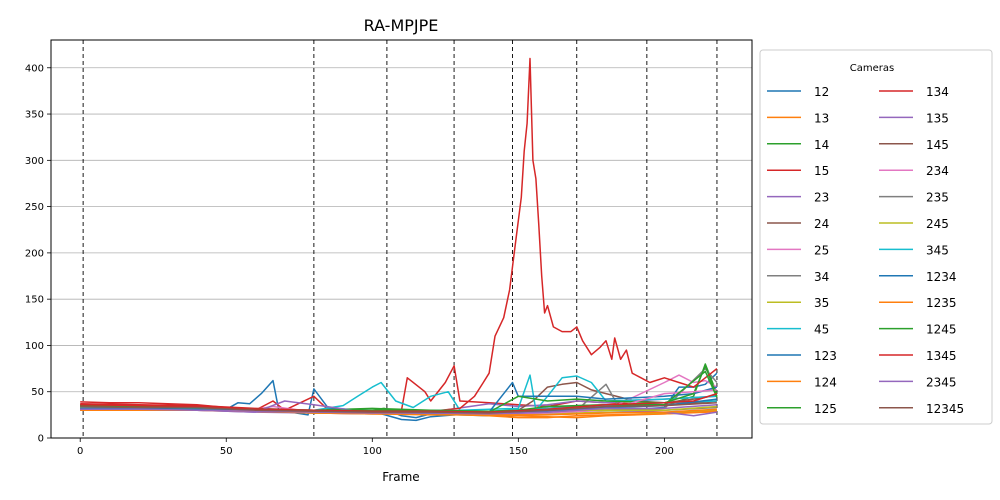 This screenshot has height=500, width=1000. Describe the element at coordinates (821, 198) in the screenshot. I see `legend-label: 23` at that location.